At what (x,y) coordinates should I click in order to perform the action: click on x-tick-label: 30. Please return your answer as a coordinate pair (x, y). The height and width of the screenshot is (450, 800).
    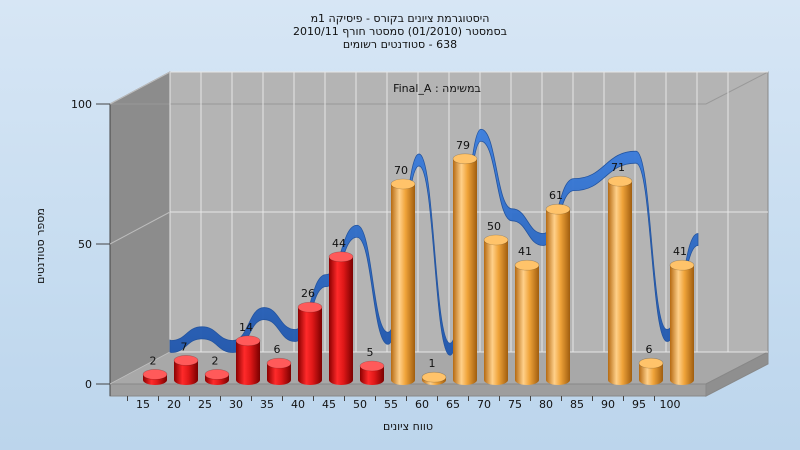
    Looking at the image, I should click on (236, 404).